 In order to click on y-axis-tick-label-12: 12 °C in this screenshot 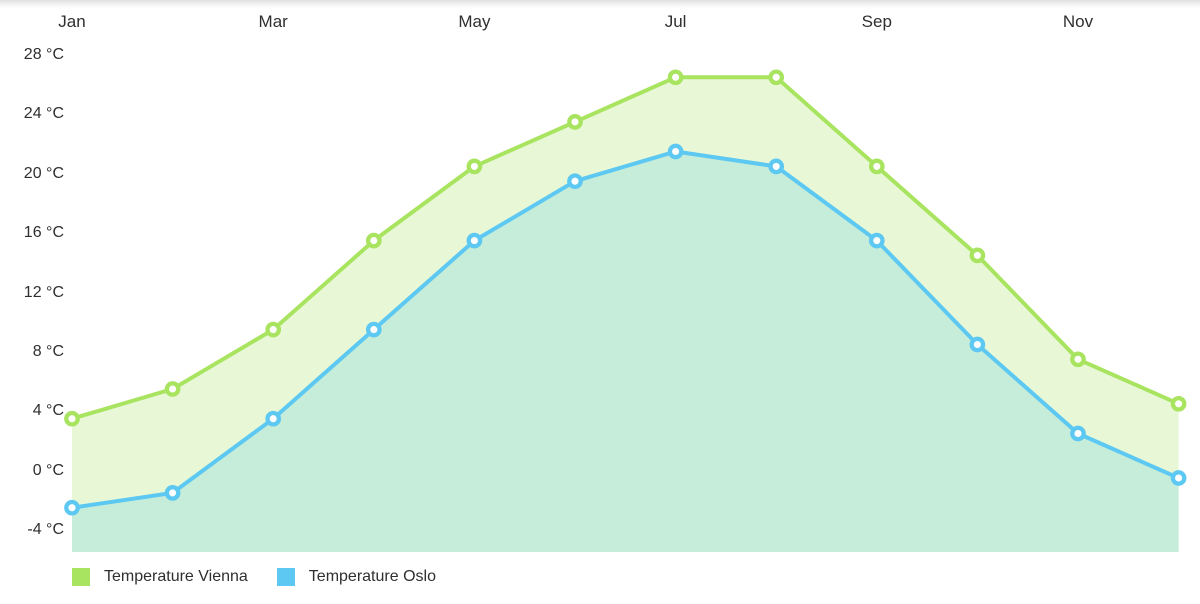, I will do `click(43, 292)`.